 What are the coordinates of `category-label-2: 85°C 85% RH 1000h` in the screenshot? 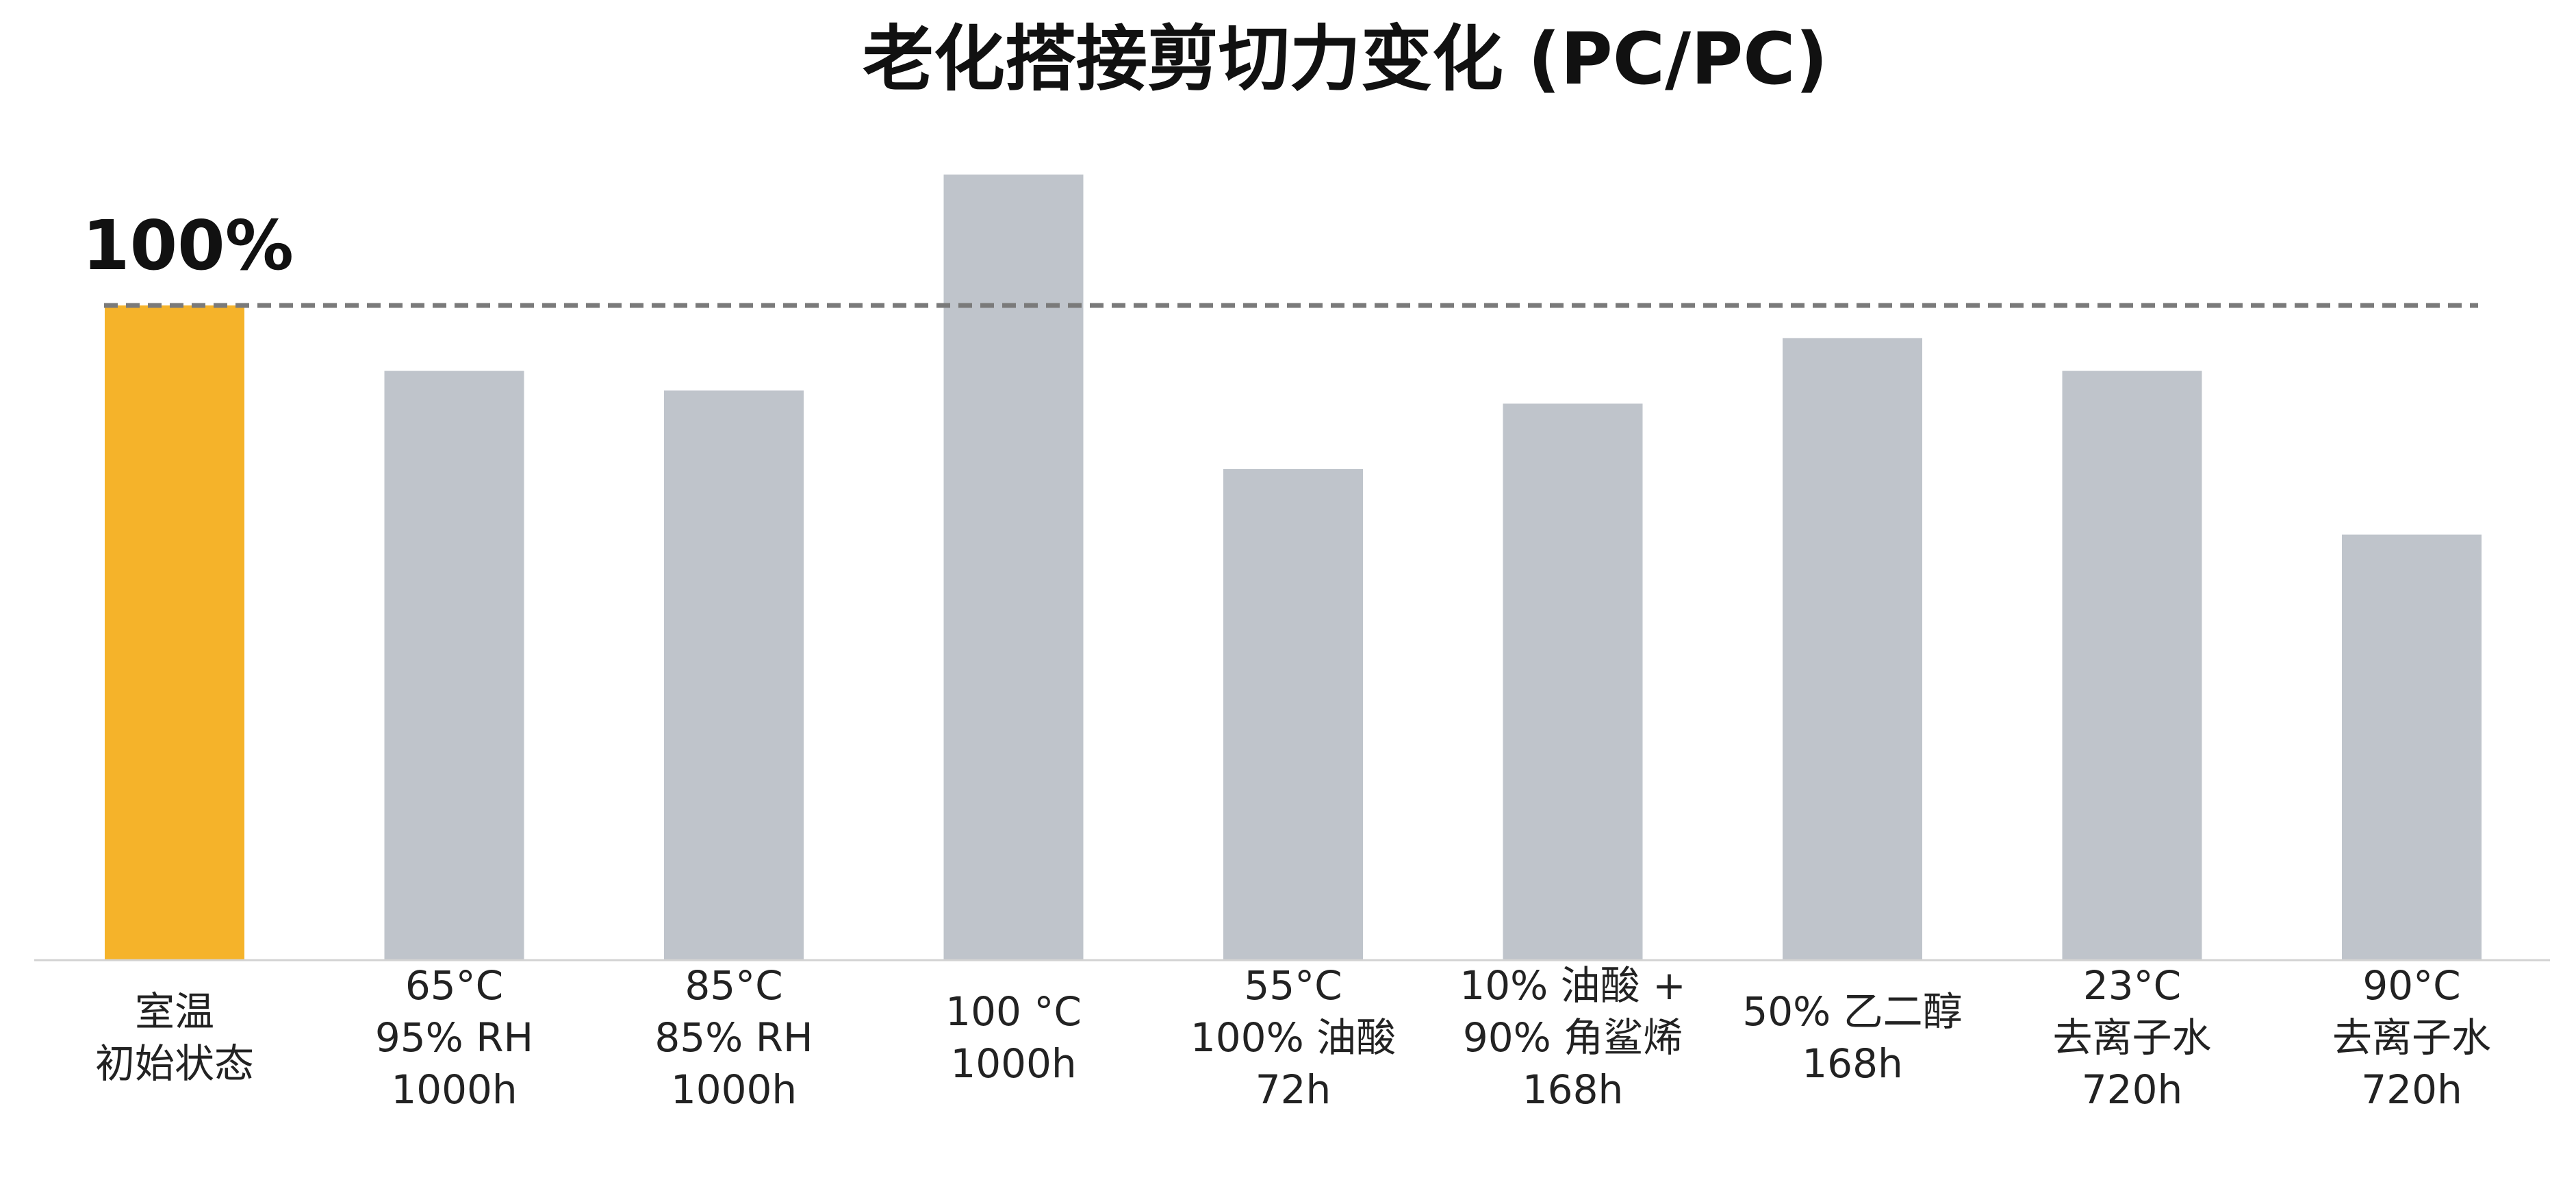 It's located at (734, 1037).